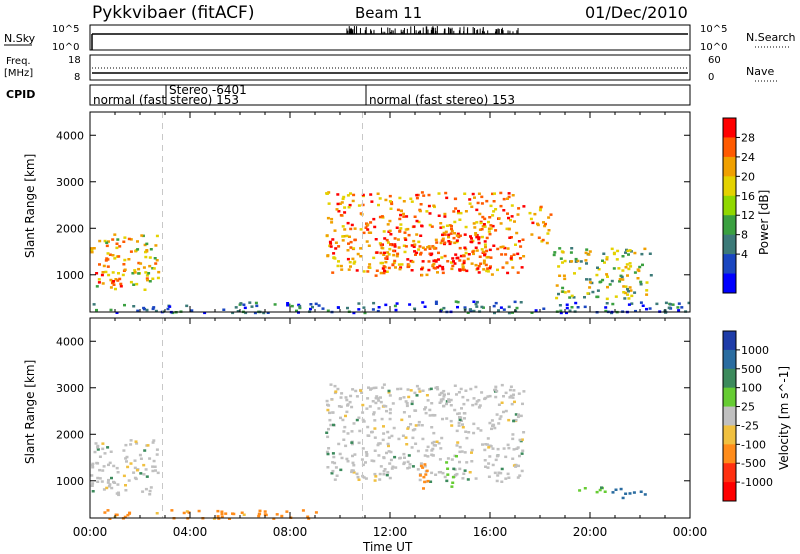 This screenshot has width=800, height=554. What do you see at coordinates (391, 68) in the screenshot?
I see `freq-panel: Freq. [MHz] 18 8 60 0 Nave` at bounding box center [391, 68].